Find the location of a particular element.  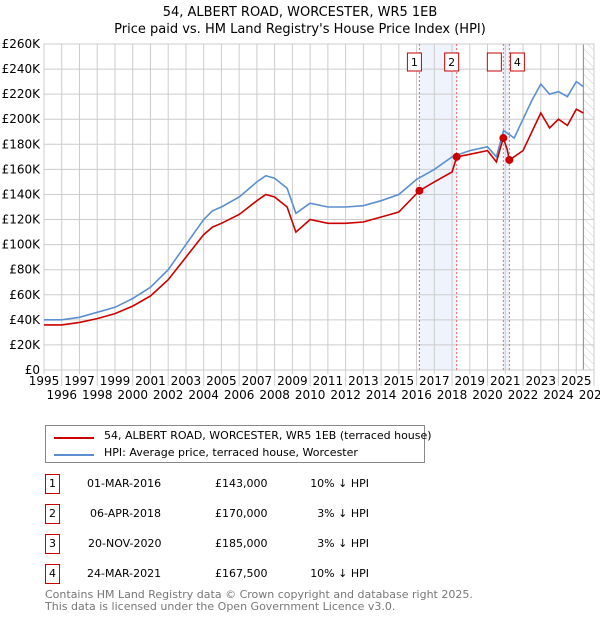

x-tick-label: 1997 is located at coordinates (79, 381).